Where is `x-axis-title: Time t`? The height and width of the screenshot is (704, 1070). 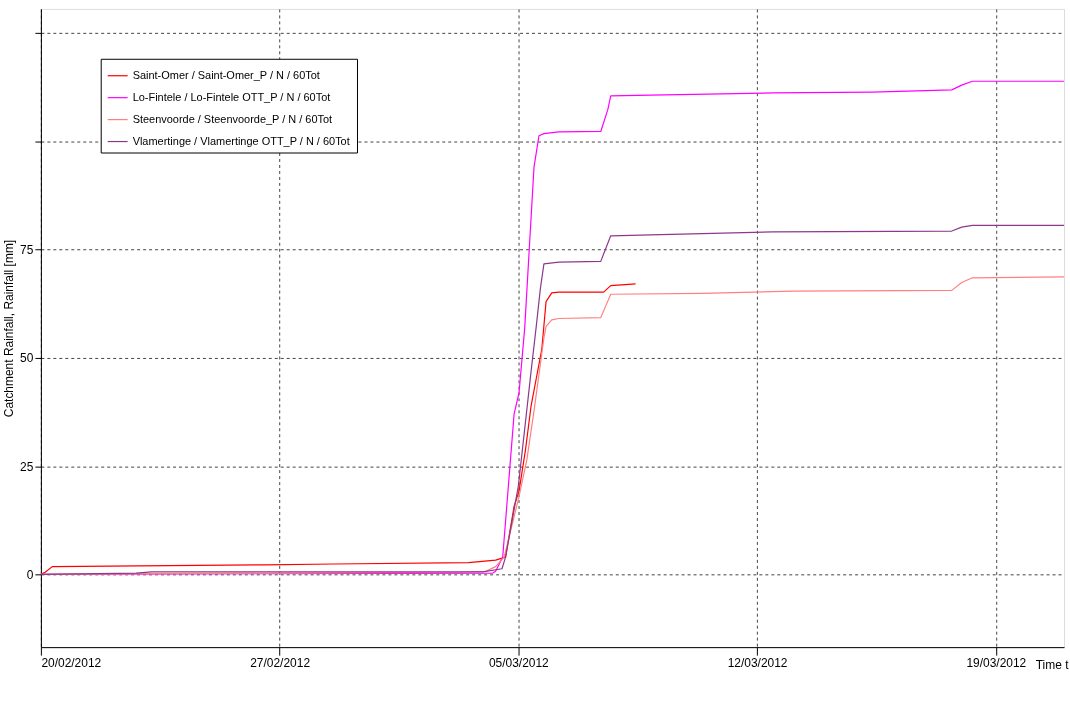
x-axis-title: Time t is located at coordinates (1052, 664).